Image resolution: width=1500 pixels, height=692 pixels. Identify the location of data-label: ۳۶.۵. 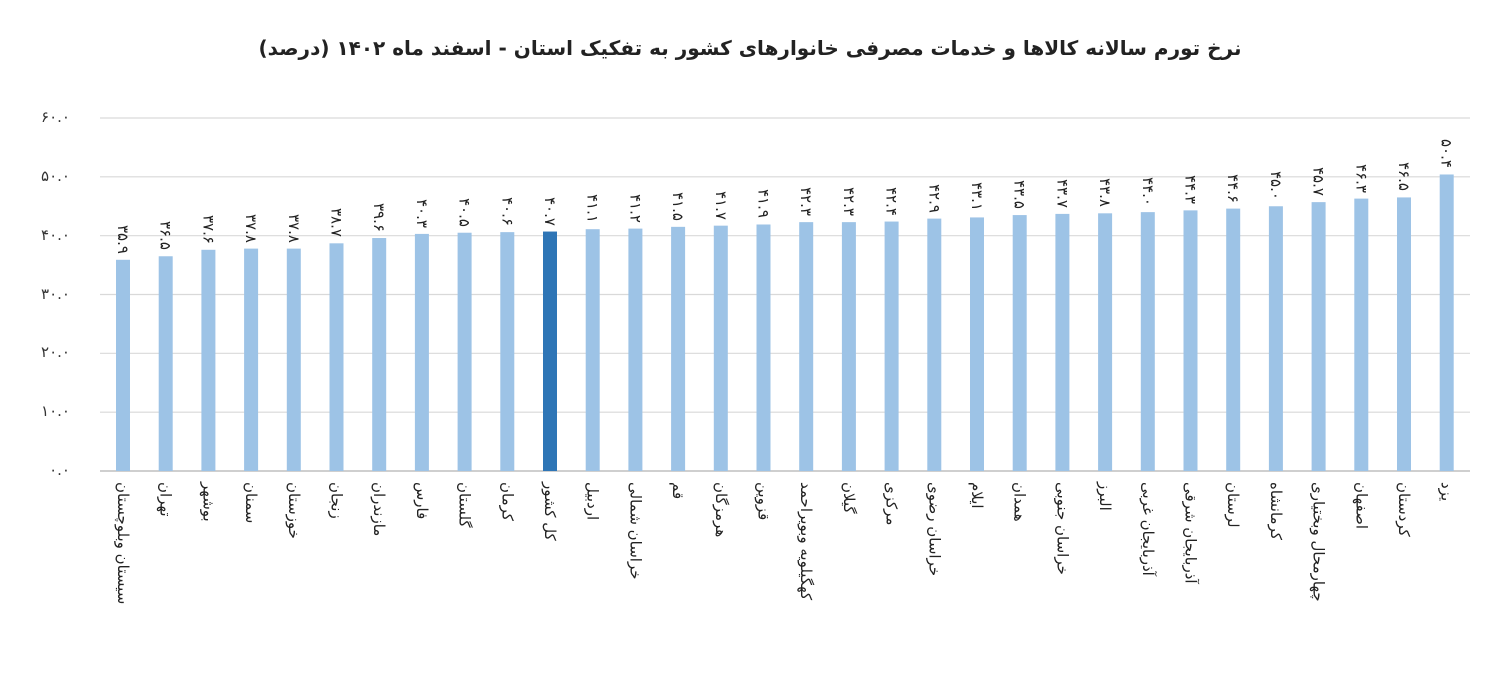
(165, 236).